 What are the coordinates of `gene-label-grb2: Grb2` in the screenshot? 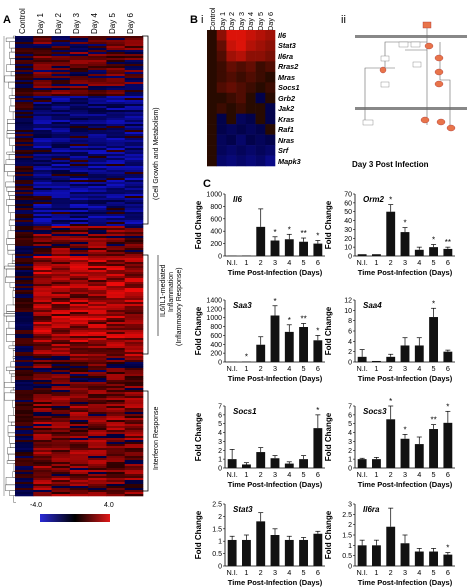 It's located at (287, 98).